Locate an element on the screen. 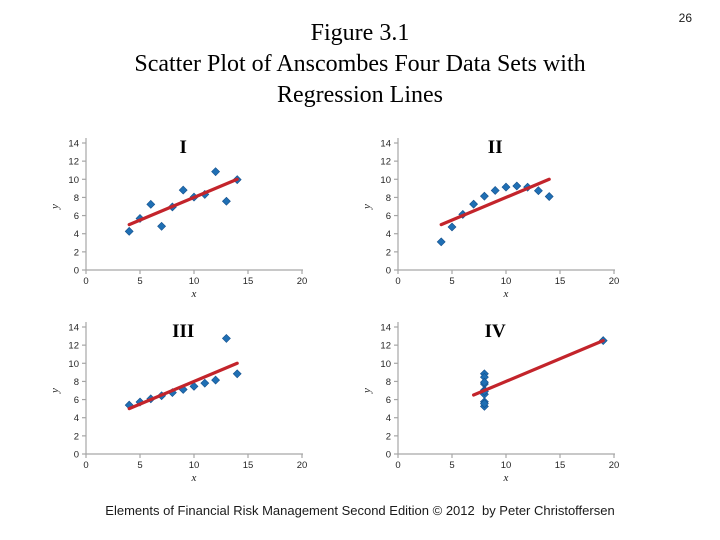 The width and height of the screenshot is (720, 540). scatter-plot-svg-III: 0 5 10 15 20 0 2 4 6 8 10 12 14 III x y is located at coordinates (178, 402).